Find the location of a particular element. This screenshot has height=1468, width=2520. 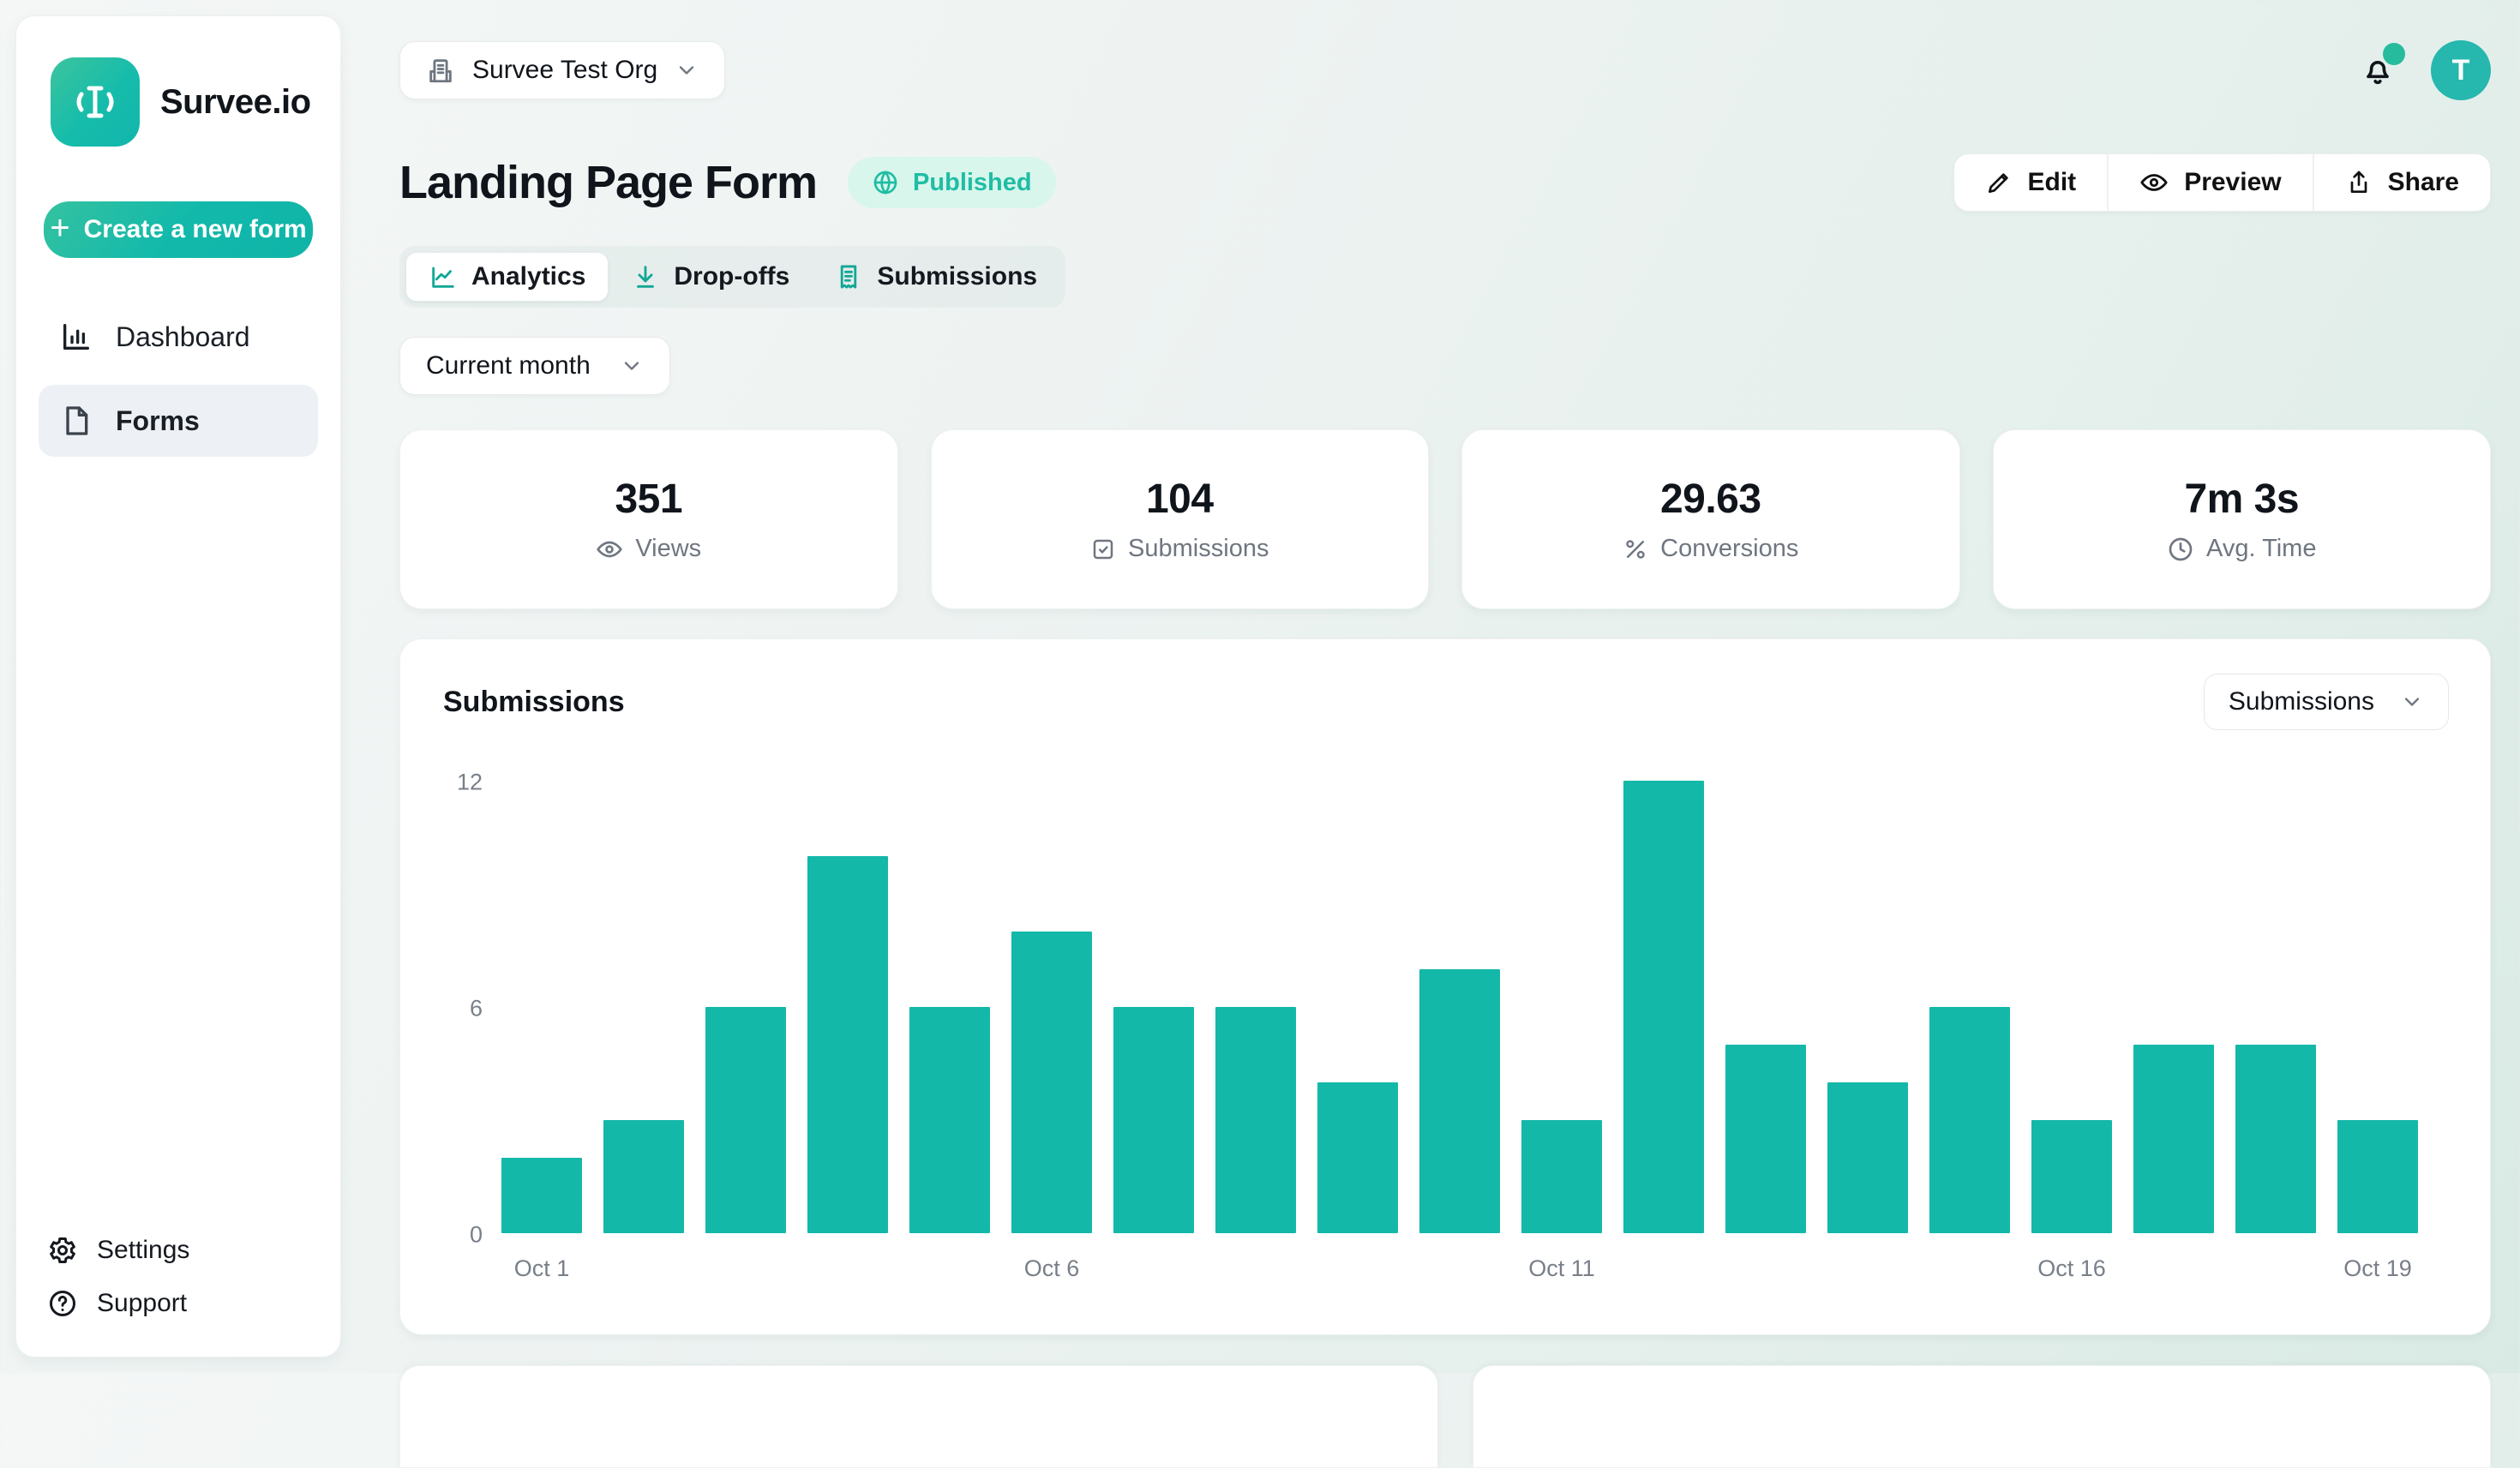

create-form-button: + Create a new form is located at coordinates (178, 229).